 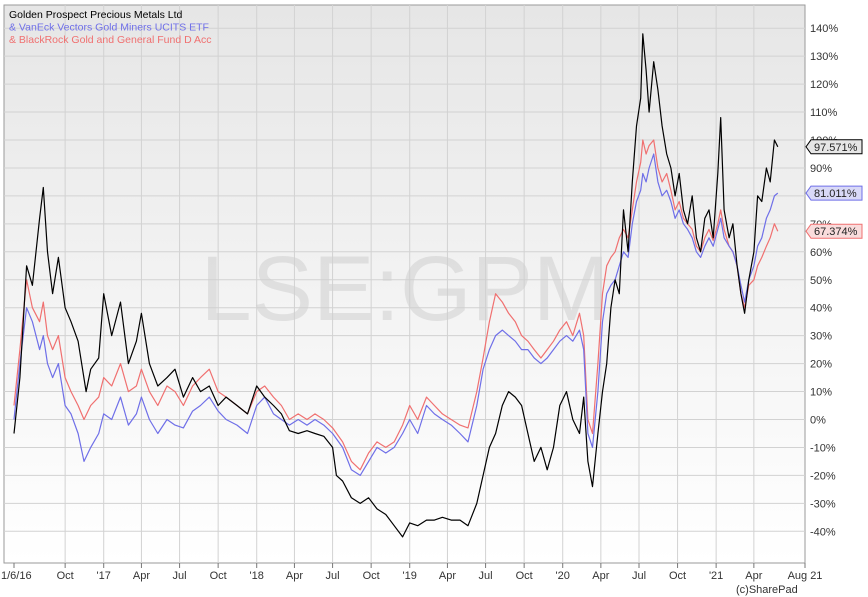 What do you see at coordinates (563, 576) in the screenshot?
I see `x-tick-label: '20` at bounding box center [563, 576].